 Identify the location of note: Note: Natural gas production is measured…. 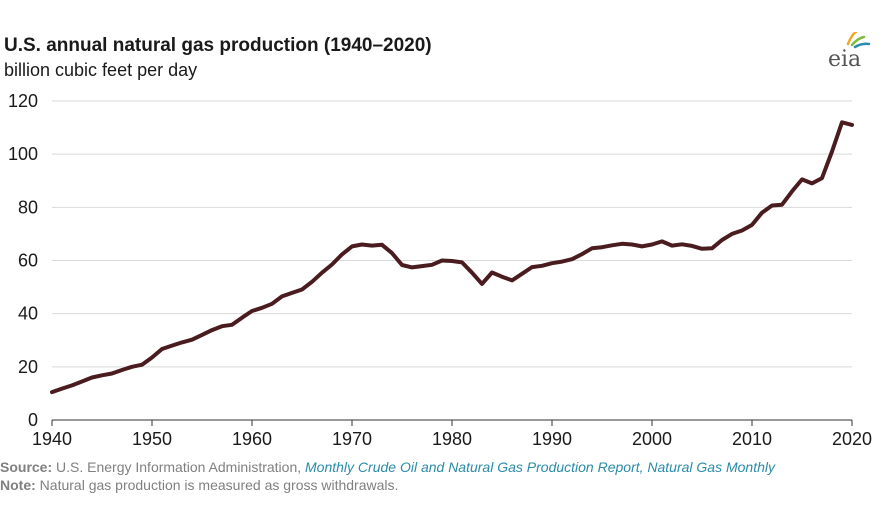
(199, 485).